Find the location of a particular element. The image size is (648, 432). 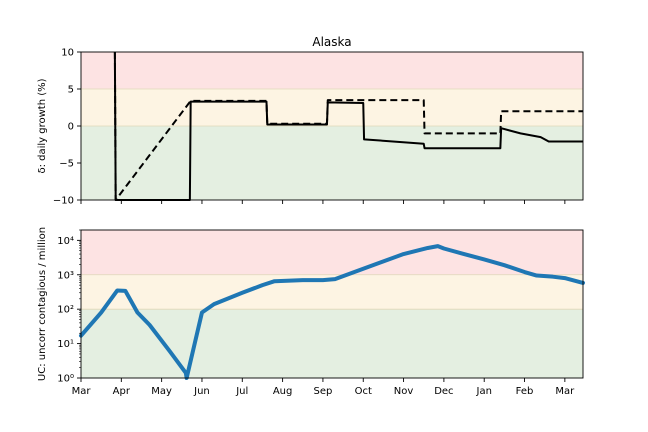

growth-rate-y-tick-label: −5 is located at coordinates (66, 164).